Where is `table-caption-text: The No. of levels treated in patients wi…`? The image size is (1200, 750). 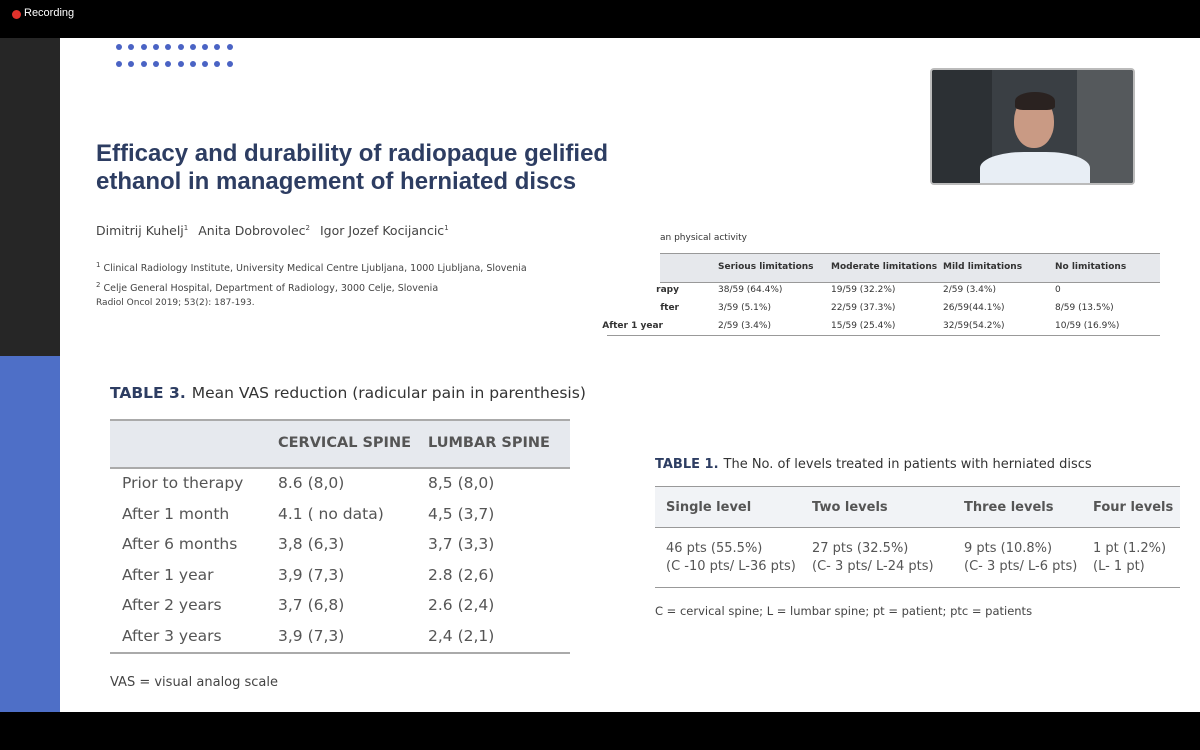
table-caption-text: The No. of levels treated in patients wi… is located at coordinates (907, 464).